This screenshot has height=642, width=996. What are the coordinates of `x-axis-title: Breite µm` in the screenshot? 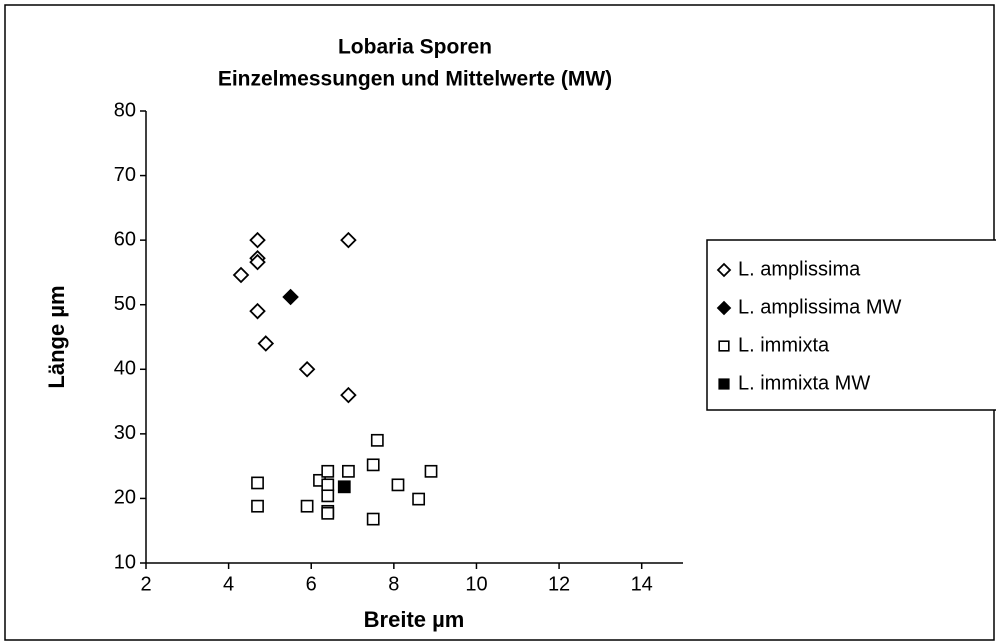 It's located at (414, 619).